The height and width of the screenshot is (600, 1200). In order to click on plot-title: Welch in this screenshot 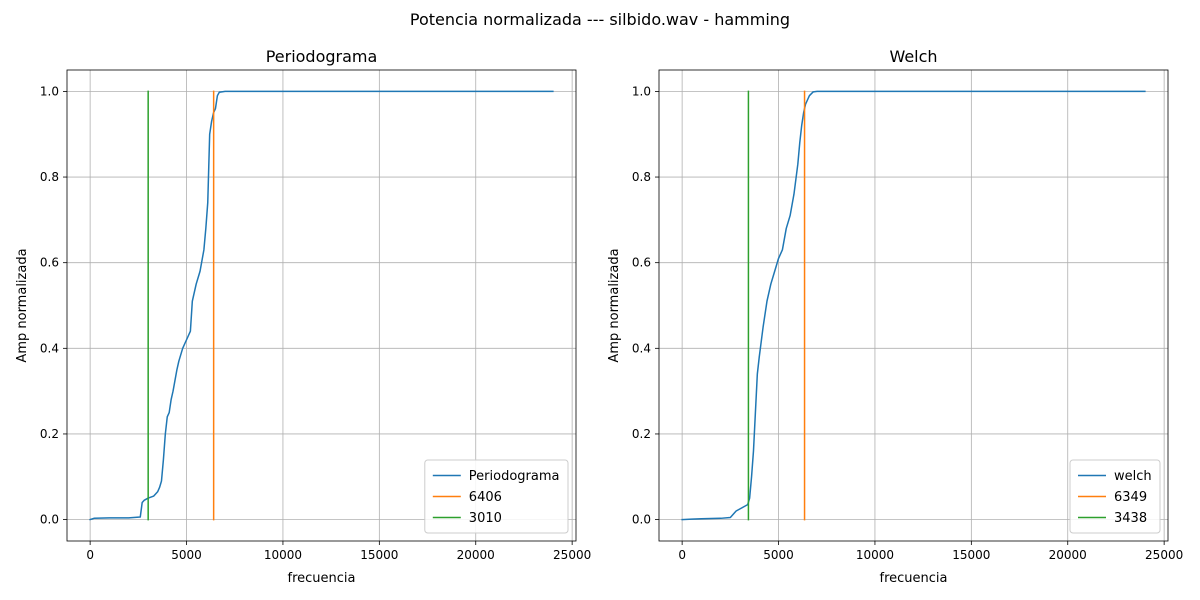, I will do `click(913, 56)`.